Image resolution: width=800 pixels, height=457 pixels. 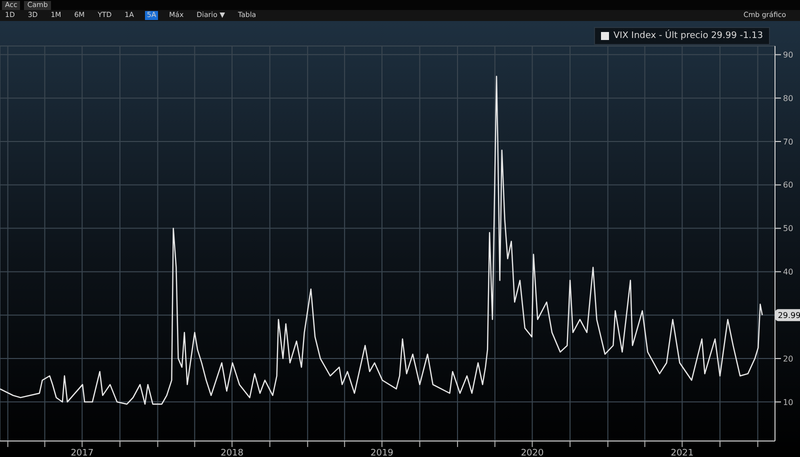 What do you see at coordinates (788, 272) in the screenshot?
I see `y-tick-label: 40` at bounding box center [788, 272].